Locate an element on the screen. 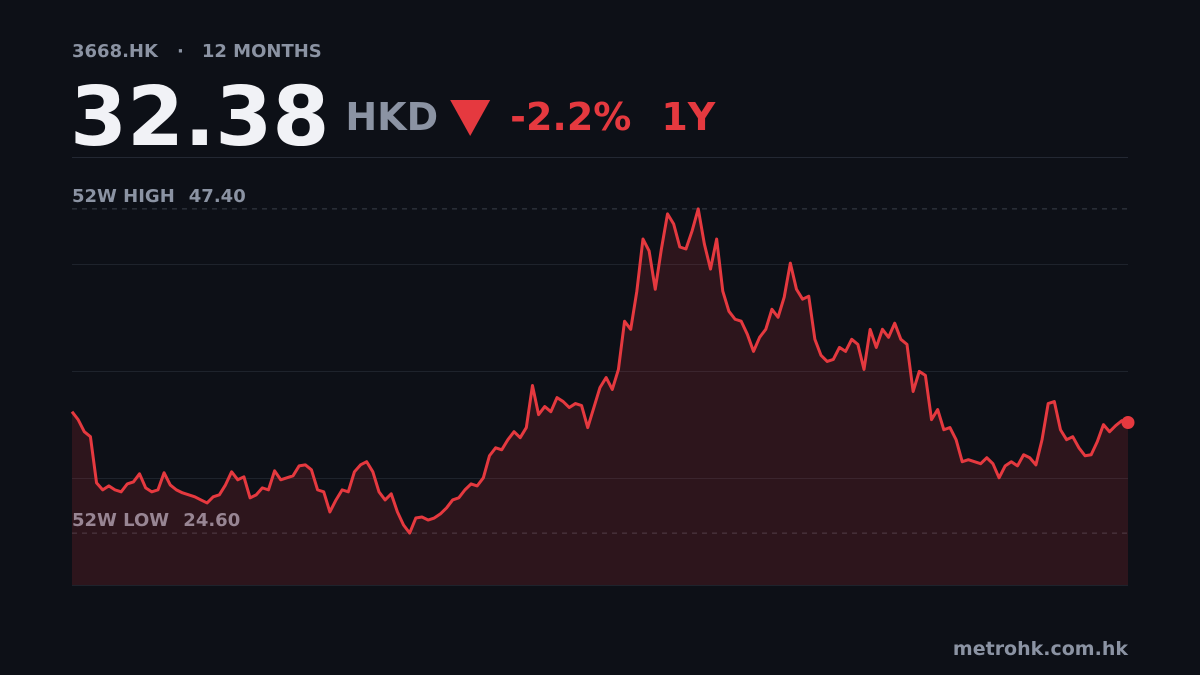 This screenshot has height=675, width=1200. reference-value: 24.60 is located at coordinates (211, 520).